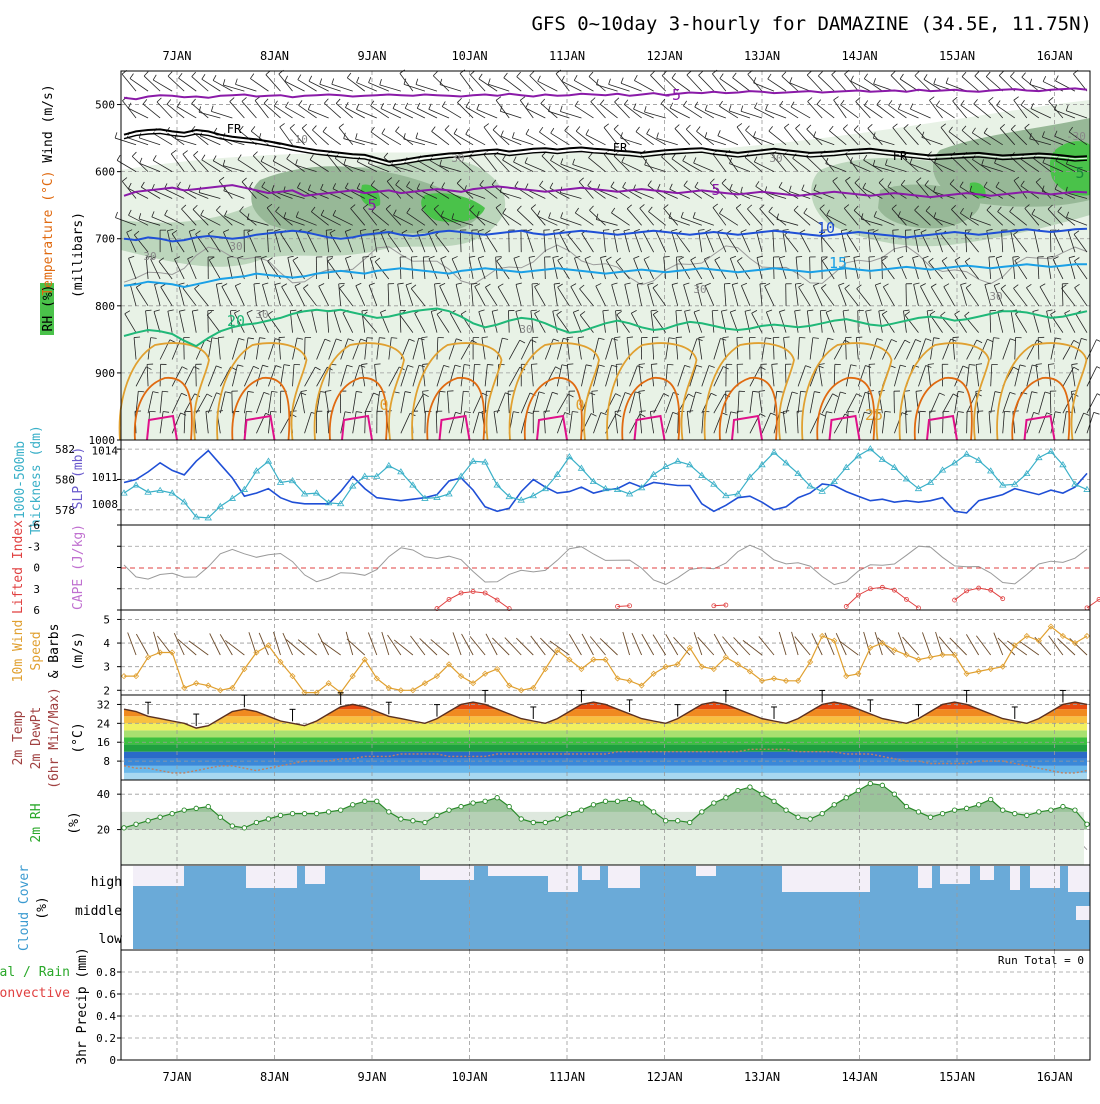  I want to click on y-tick-label: 800, so click(105, 306).